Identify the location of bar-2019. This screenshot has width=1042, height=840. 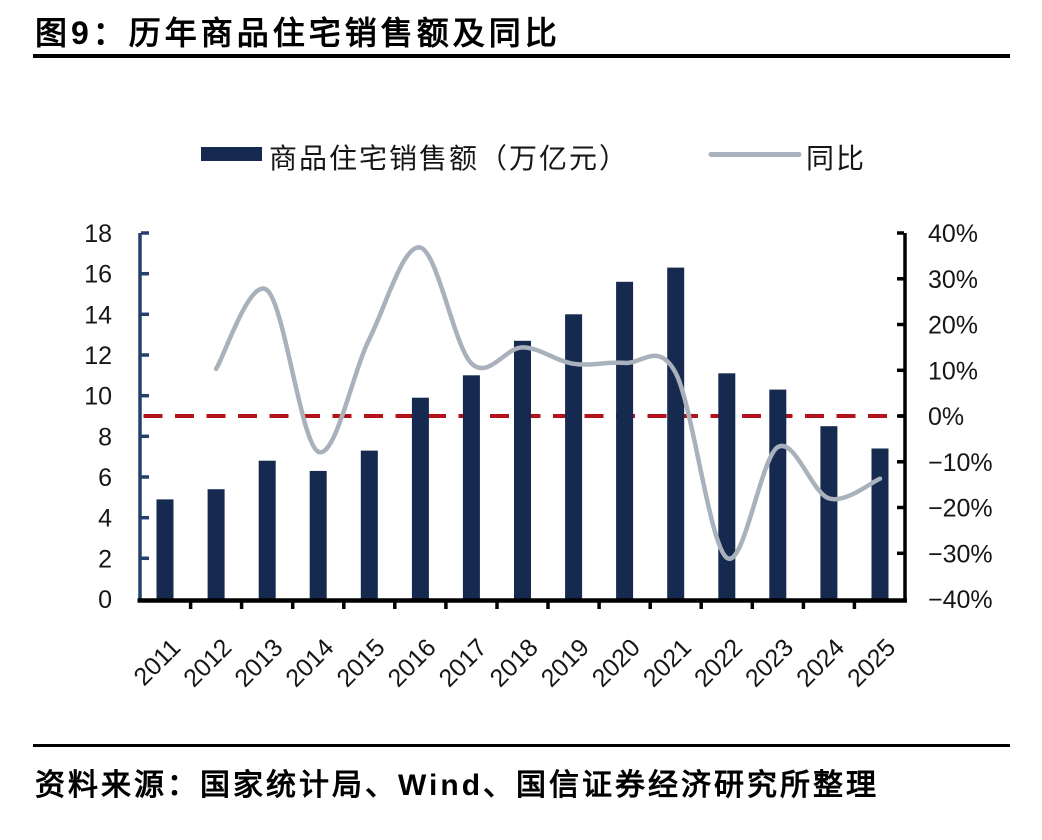
(574, 457).